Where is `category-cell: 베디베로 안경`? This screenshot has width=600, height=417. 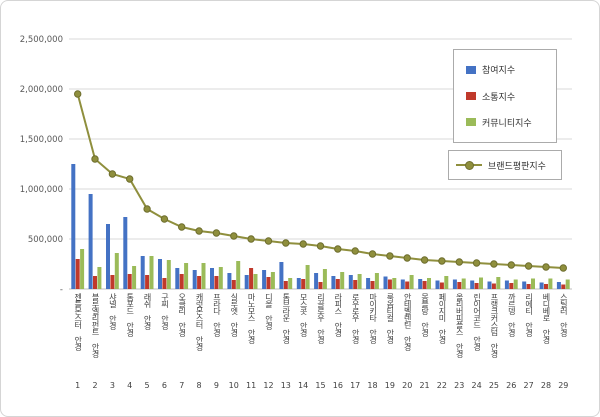 category-cell: 베디베로 안경 is located at coordinates (545, 336).